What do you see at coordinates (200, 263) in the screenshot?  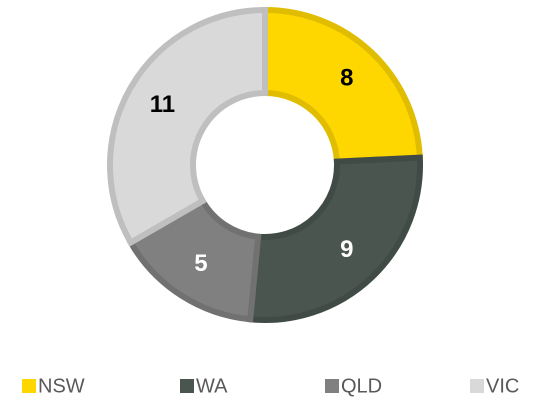 I see `data-label: 5` at bounding box center [200, 263].